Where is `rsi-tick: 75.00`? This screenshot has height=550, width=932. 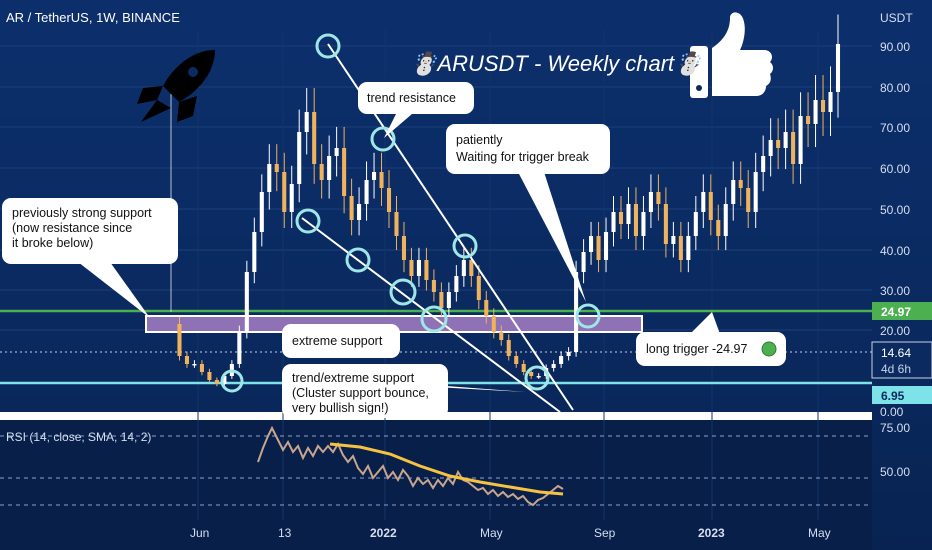
rsi-tick: 75.00 is located at coordinates (895, 428).